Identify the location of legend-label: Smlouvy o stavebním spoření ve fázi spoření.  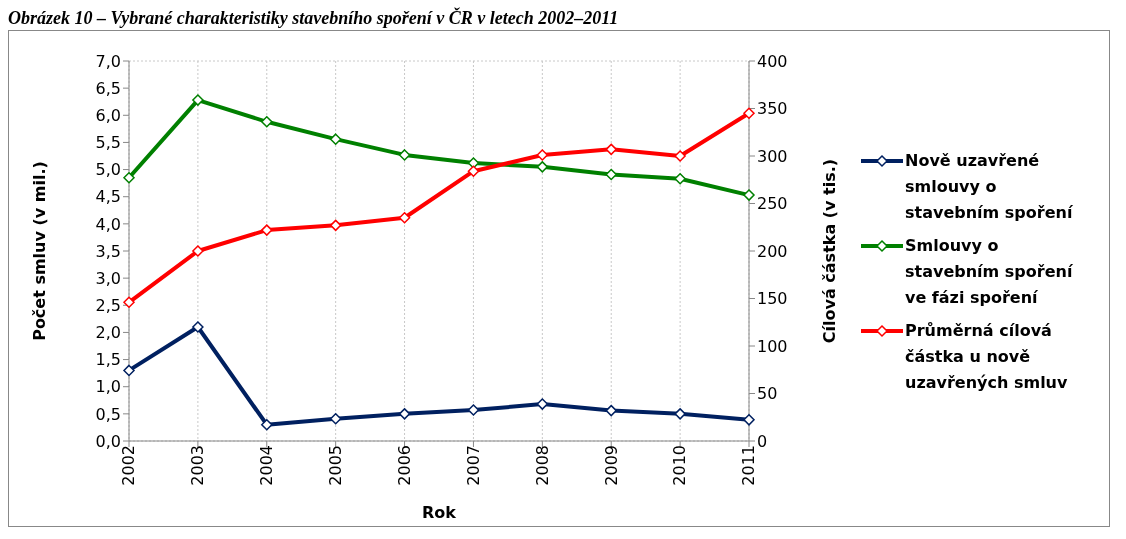
(989, 272).